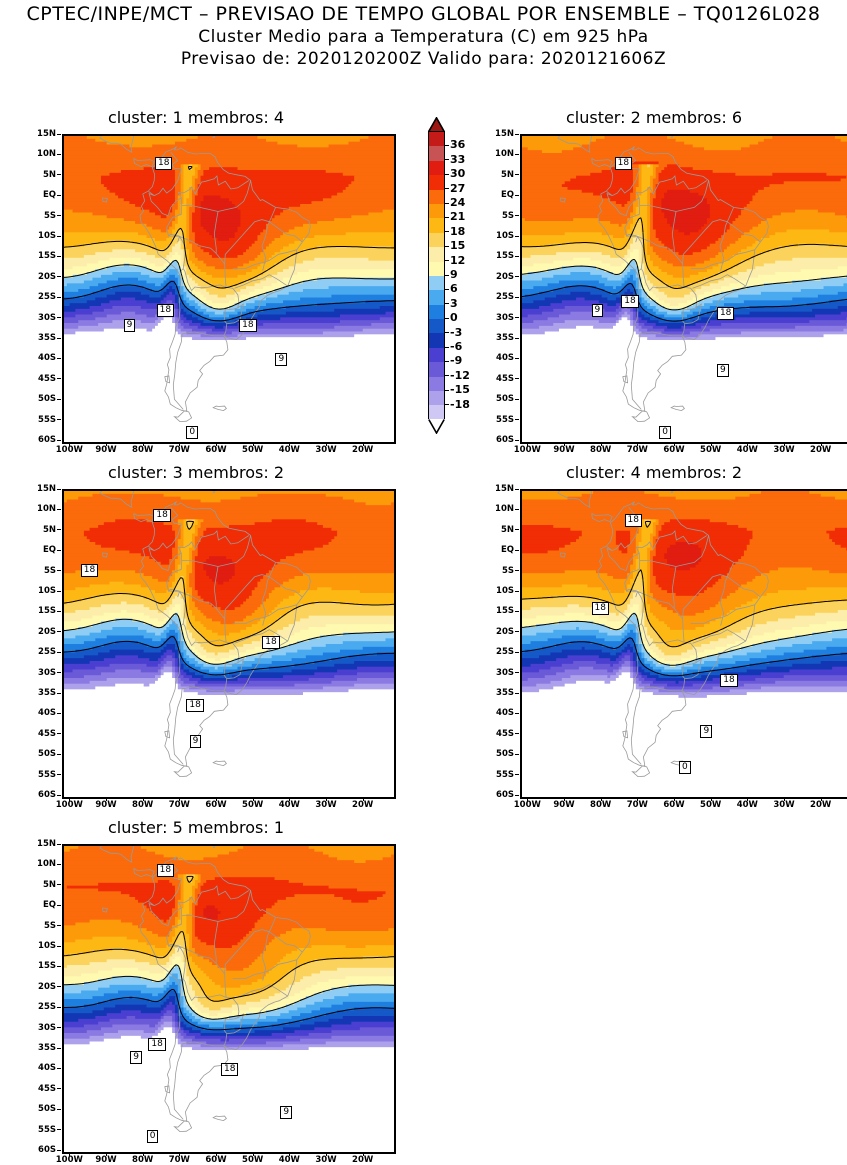 The image size is (847, 1165). What do you see at coordinates (454, 274) in the screenshot?
I see `colorbar-label: 9` at bounding box center [454, 274].